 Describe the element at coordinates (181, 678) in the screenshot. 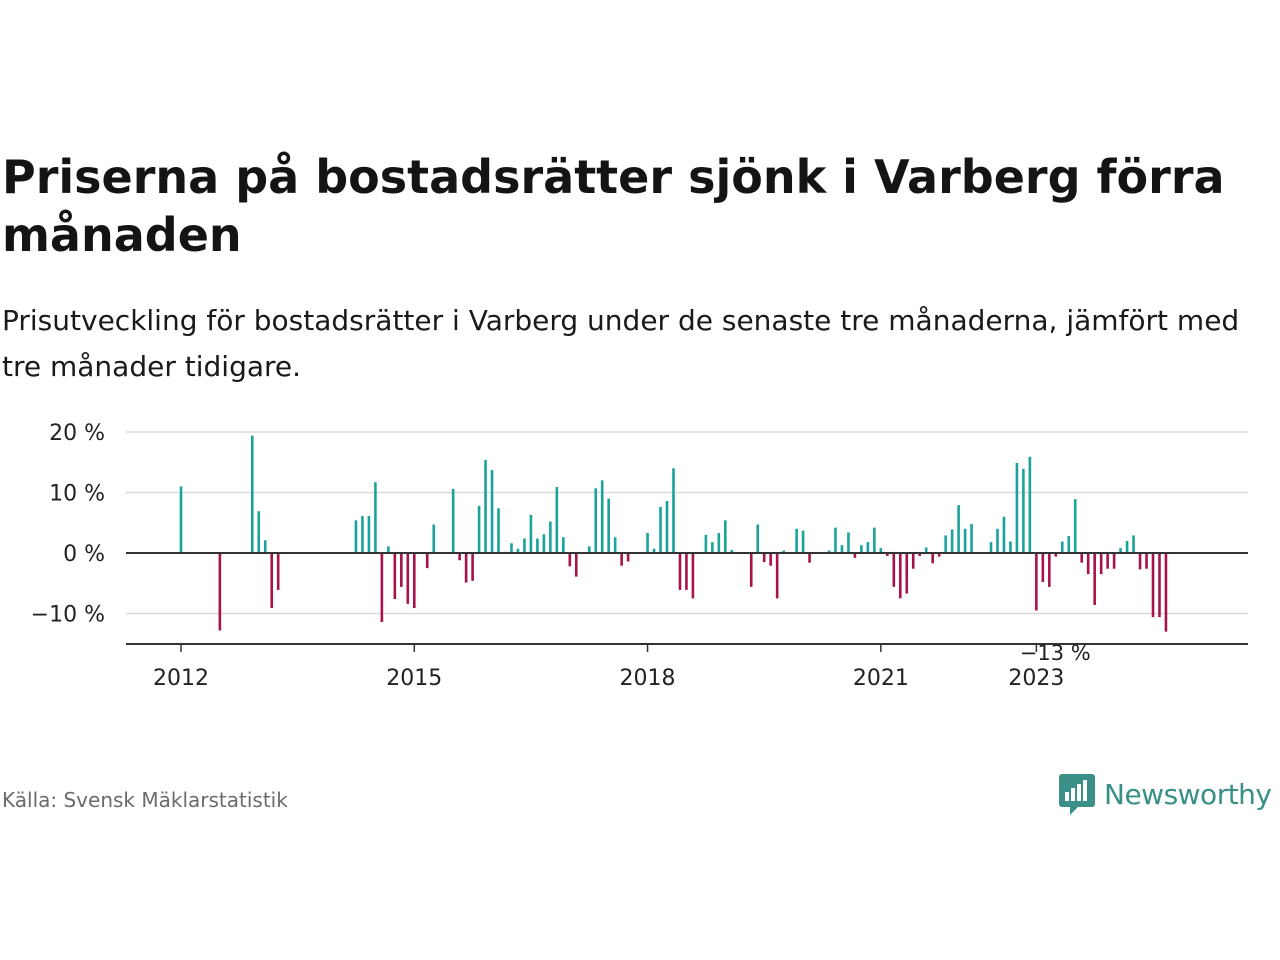

I see `x-tick-label: 2012` at that location.